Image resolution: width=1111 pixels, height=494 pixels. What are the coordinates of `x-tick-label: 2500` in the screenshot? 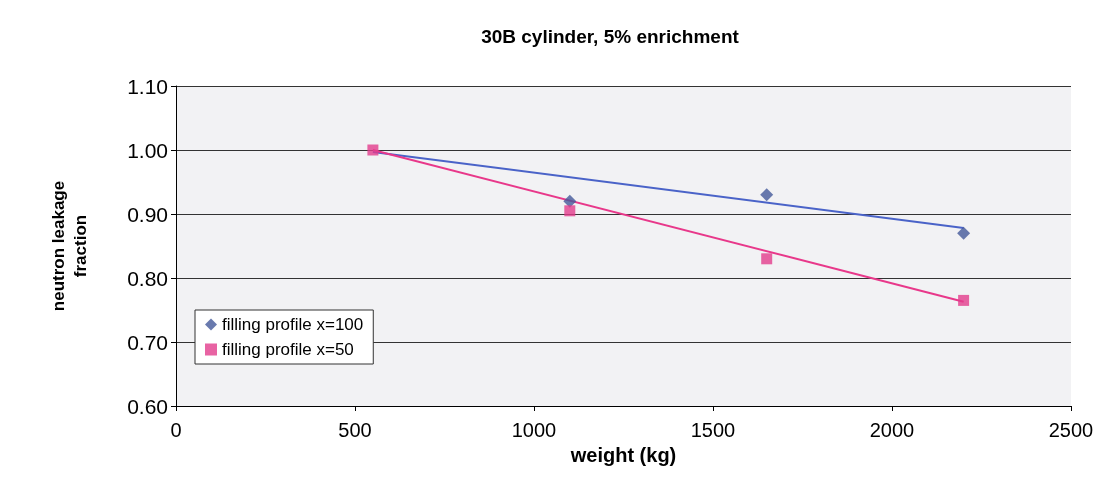 It's located at (1071, 430).